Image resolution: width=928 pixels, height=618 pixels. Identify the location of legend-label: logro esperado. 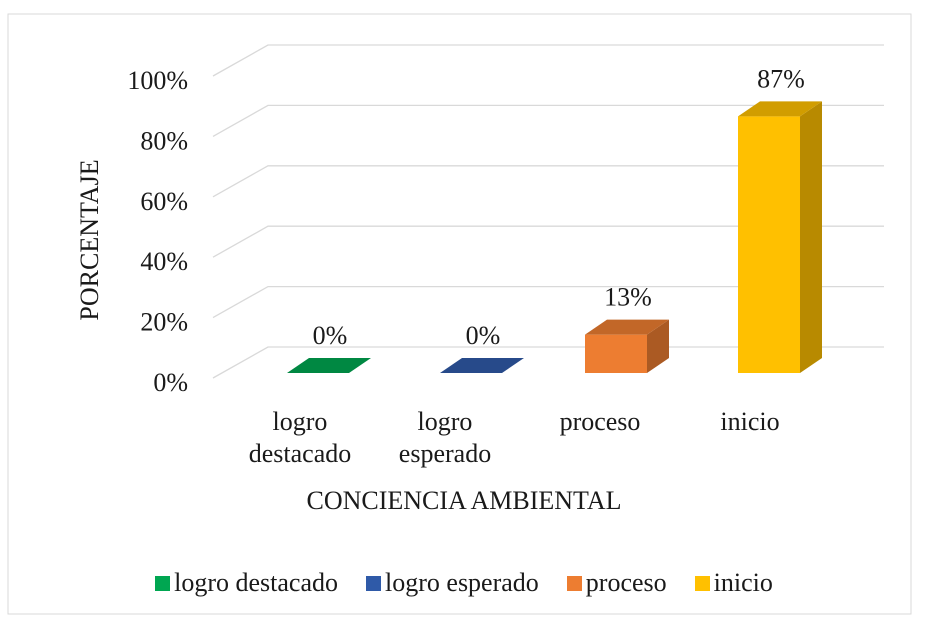
(462, 582).